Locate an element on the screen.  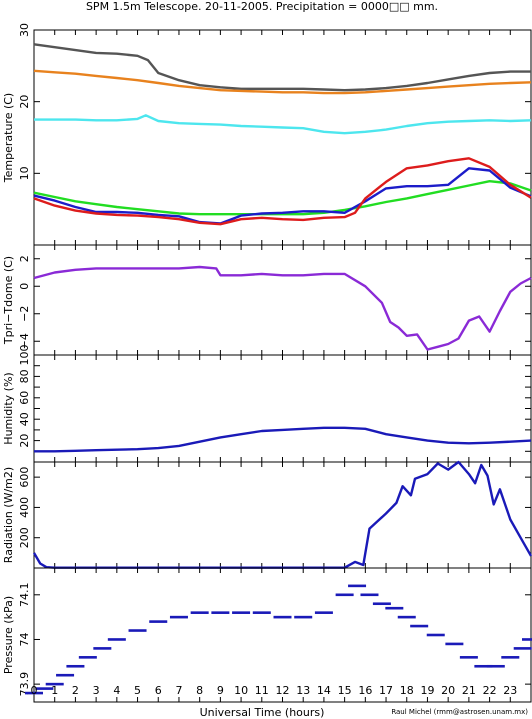
x-tick-label: 19 is located at coordinates (427, 690).